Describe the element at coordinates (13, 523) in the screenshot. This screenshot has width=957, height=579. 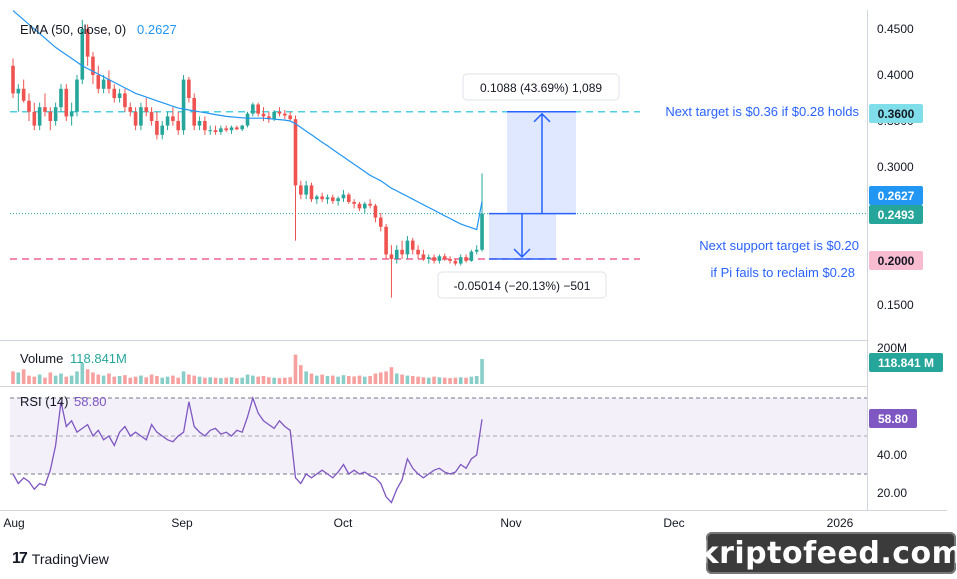
I see `time-tick-label: Aug` at that location.